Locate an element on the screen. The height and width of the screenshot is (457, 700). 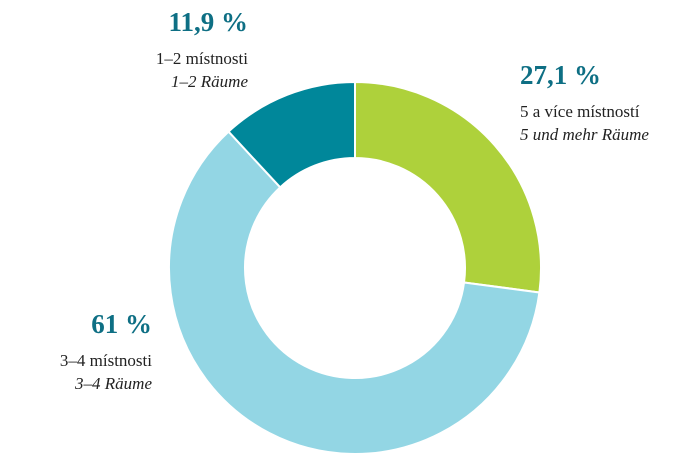
value-label: 61 % is located at coordinates (121, 324).